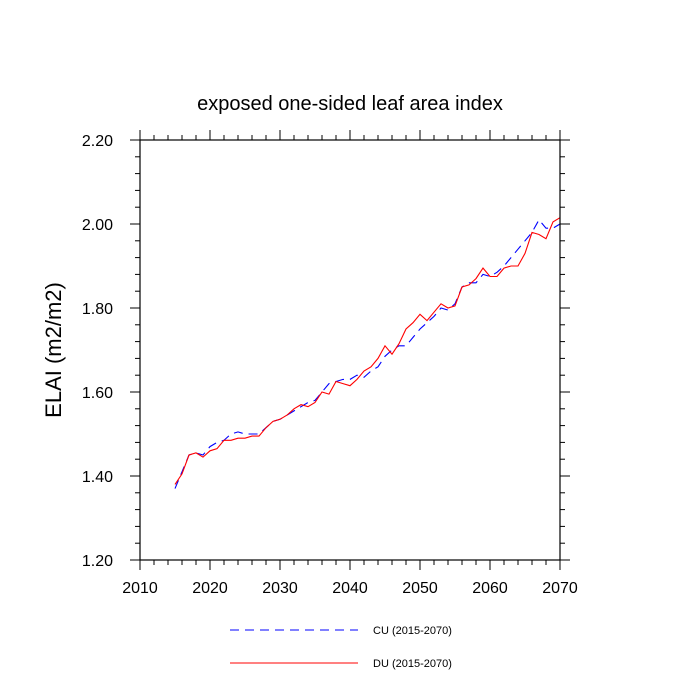 The width and height of the screenshot is (700, 700). What do you see at coordinates (97, 141) in the screenshot?
I see `y-tick-label: 2.20` at bounding box center [97, 141].